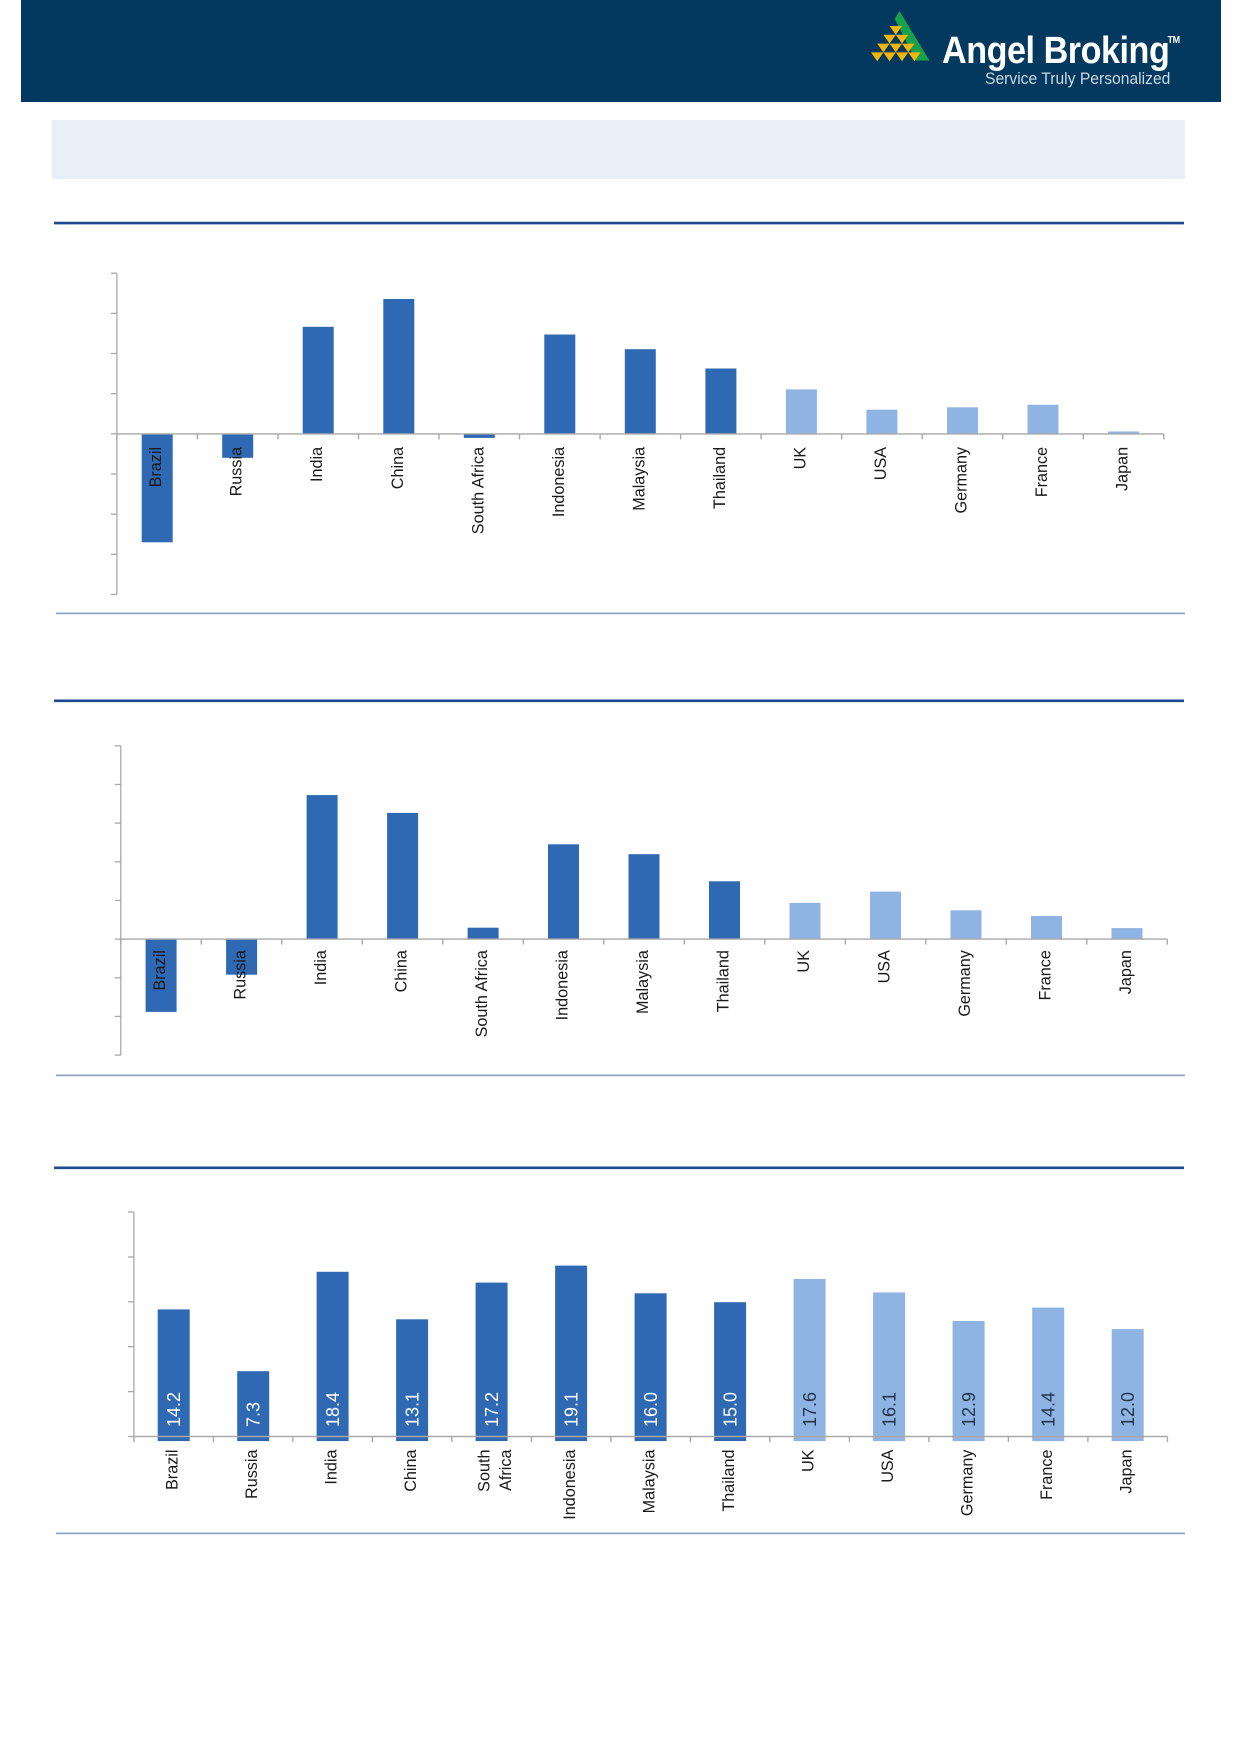 This screenshot has height=1754, width=1240. What do you see at coordinates (485, 1471) in the screenshot?
I see `svg-text: South` at bounding box center [485, 1471].